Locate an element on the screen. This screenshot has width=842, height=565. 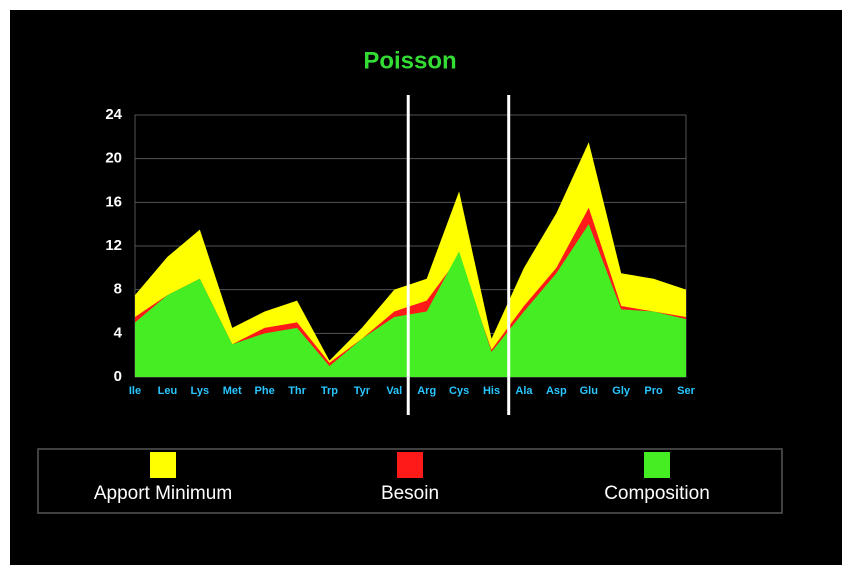
x-tick-label: Ile is located at coordinates (135, 391).